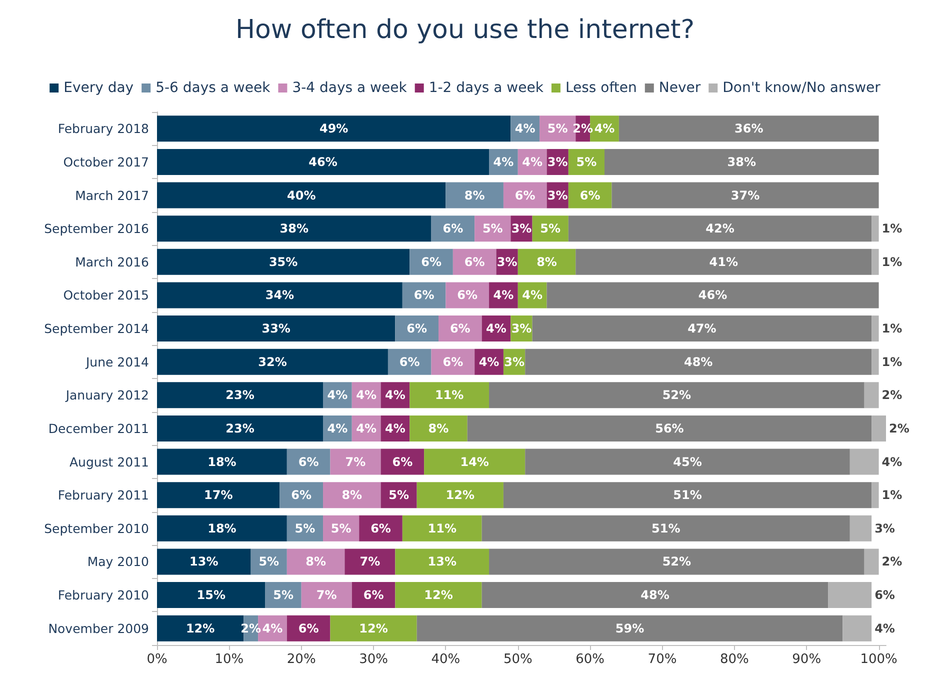 Image resolution: width=930 pixels, height=681 pixels. What do you see at coordinates (517, 659) in the screenshot?
I see `x-tick-label: 50%` at bounding box center [517, 659].